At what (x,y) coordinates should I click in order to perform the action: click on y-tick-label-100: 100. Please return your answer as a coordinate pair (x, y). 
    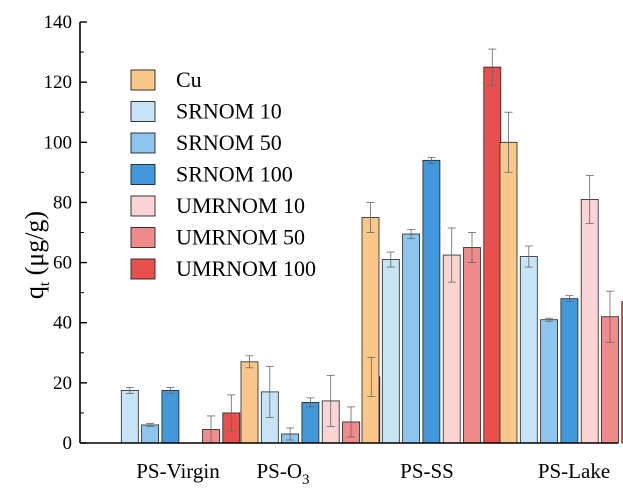
    Looking at the image, I should click on (58, 142).